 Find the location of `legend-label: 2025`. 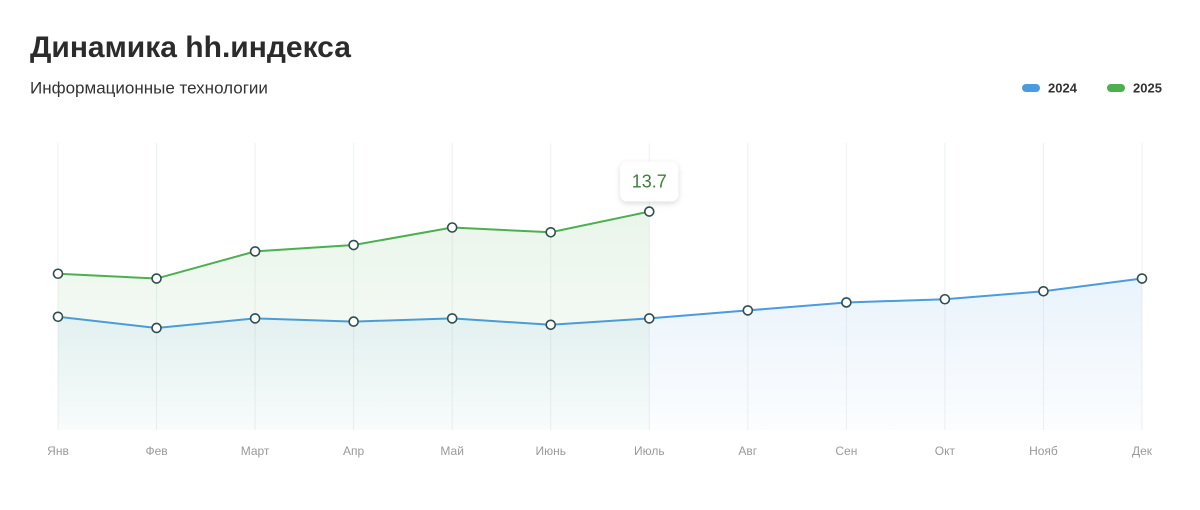

legend-label: 2025 is located at coordinates (1147, 87).